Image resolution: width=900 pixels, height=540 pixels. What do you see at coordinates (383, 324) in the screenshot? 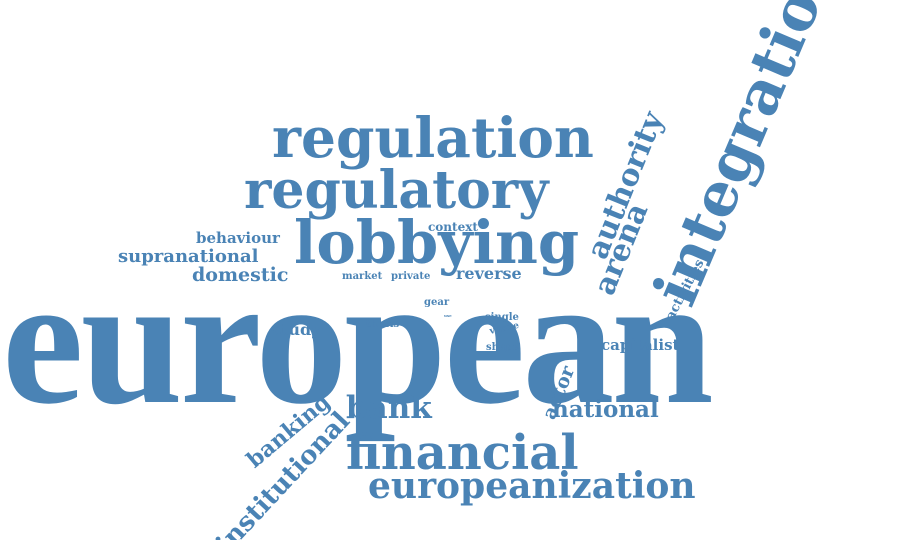
I see `word-thesis: thesis` at bounding box center [383, 324].